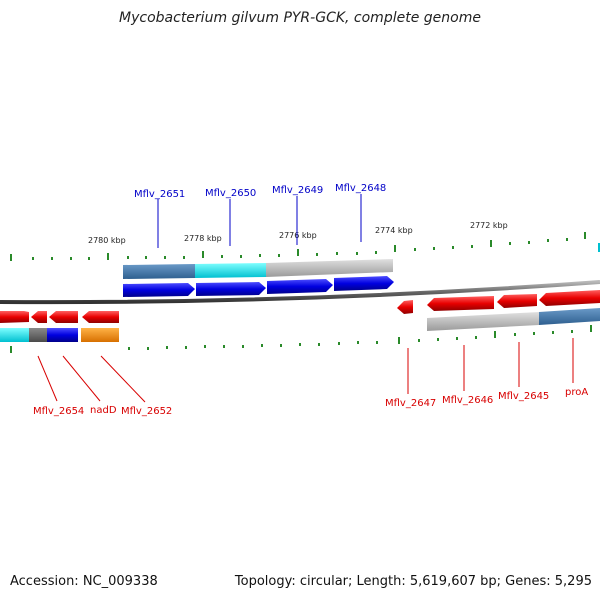 This screenshot has width=600, height=600. What do you see at coordinates (258, 269) in the screenshot?
I see `upper-category-strip` at bounding box center [258, 269].